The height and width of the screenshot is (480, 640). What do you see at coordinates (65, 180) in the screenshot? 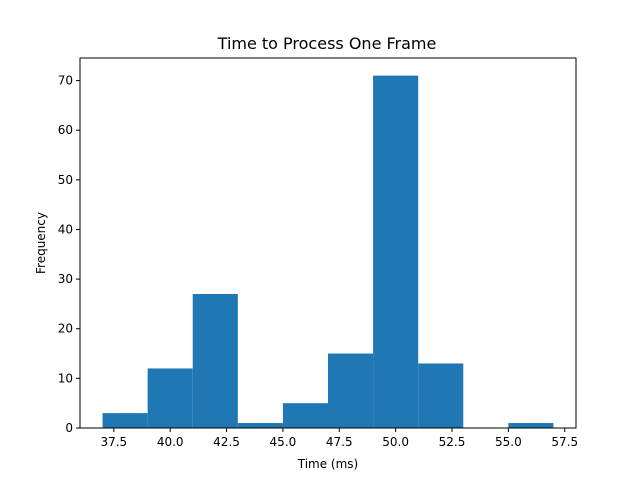
I see `y-tick-label: 50` at bounding box center [65, 180].